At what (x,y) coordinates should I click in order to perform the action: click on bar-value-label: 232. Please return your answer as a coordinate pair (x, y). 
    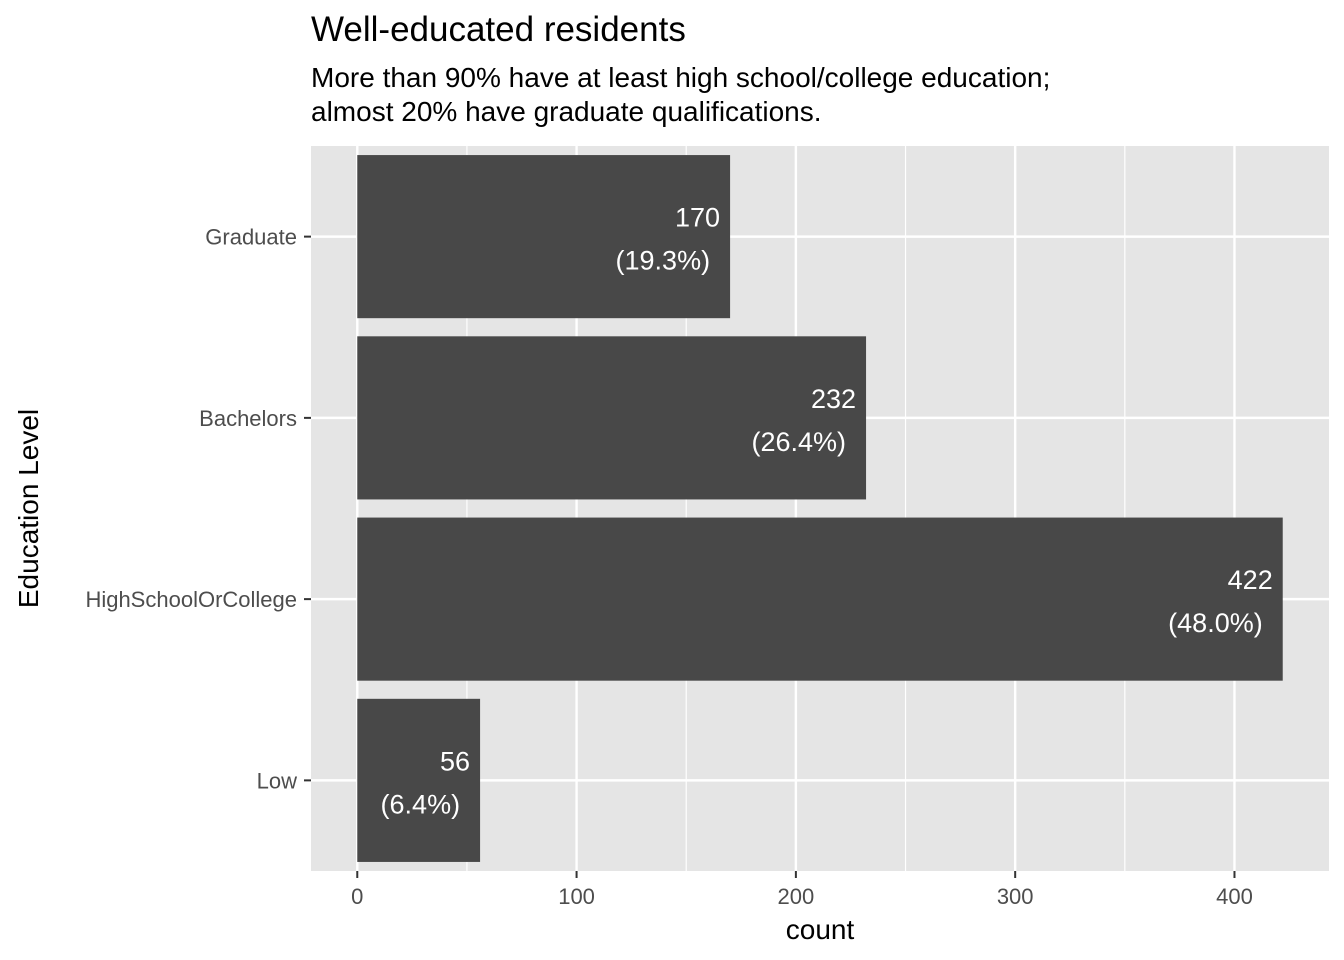
    Looking at the image, I should click on (833, 399).